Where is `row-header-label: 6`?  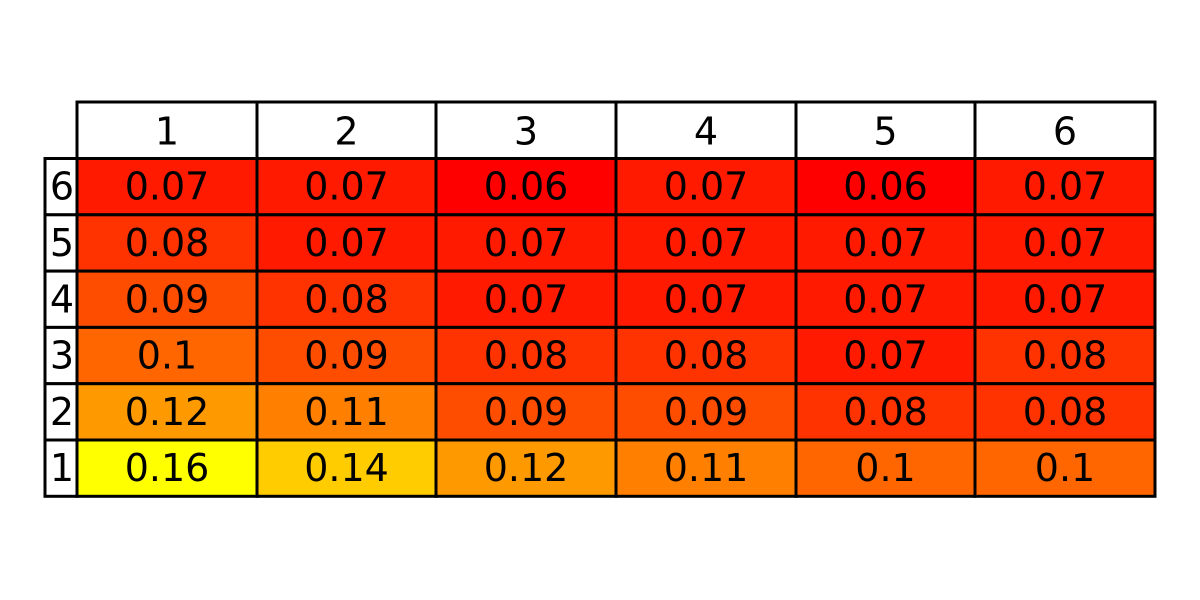 row-header-label: 6 is located at coordinates (62, 187).